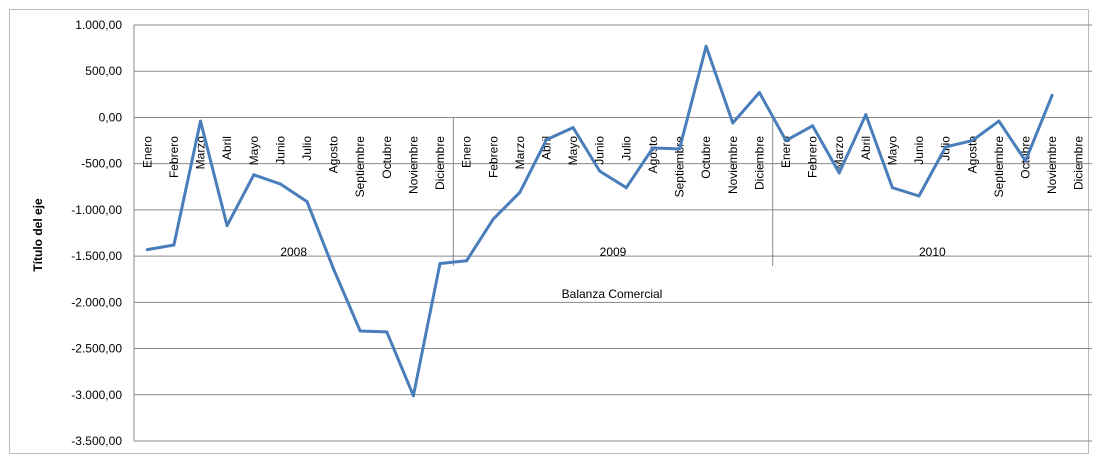  Describe the element at coordinates (293, 252) in the screenshot. I see `group-label: 2008` at that location.